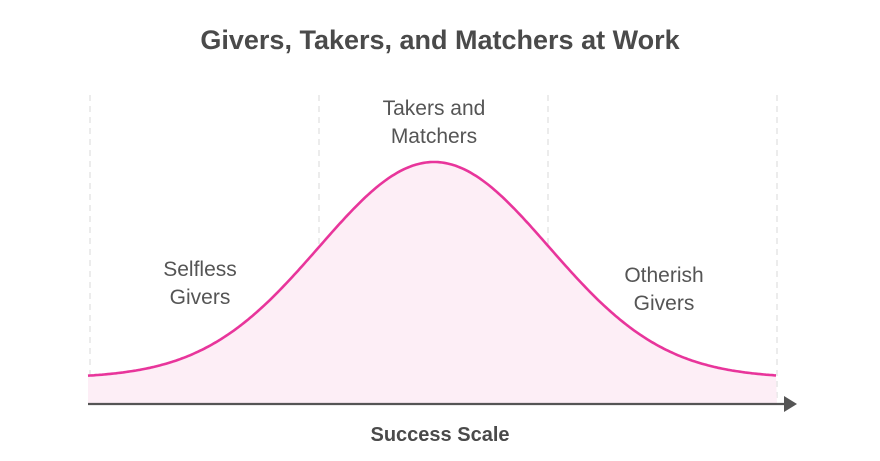 This screenshot has height=461, width=880. Describe the element at coordinates (434, 108) in the screenshot. I see `annotation-line: Takers and` at that location.